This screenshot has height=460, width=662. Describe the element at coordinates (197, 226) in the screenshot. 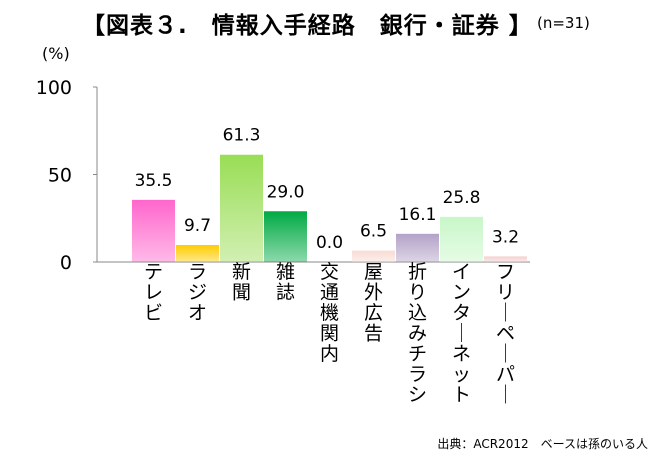

I see `value-label: 9.7` at that location.